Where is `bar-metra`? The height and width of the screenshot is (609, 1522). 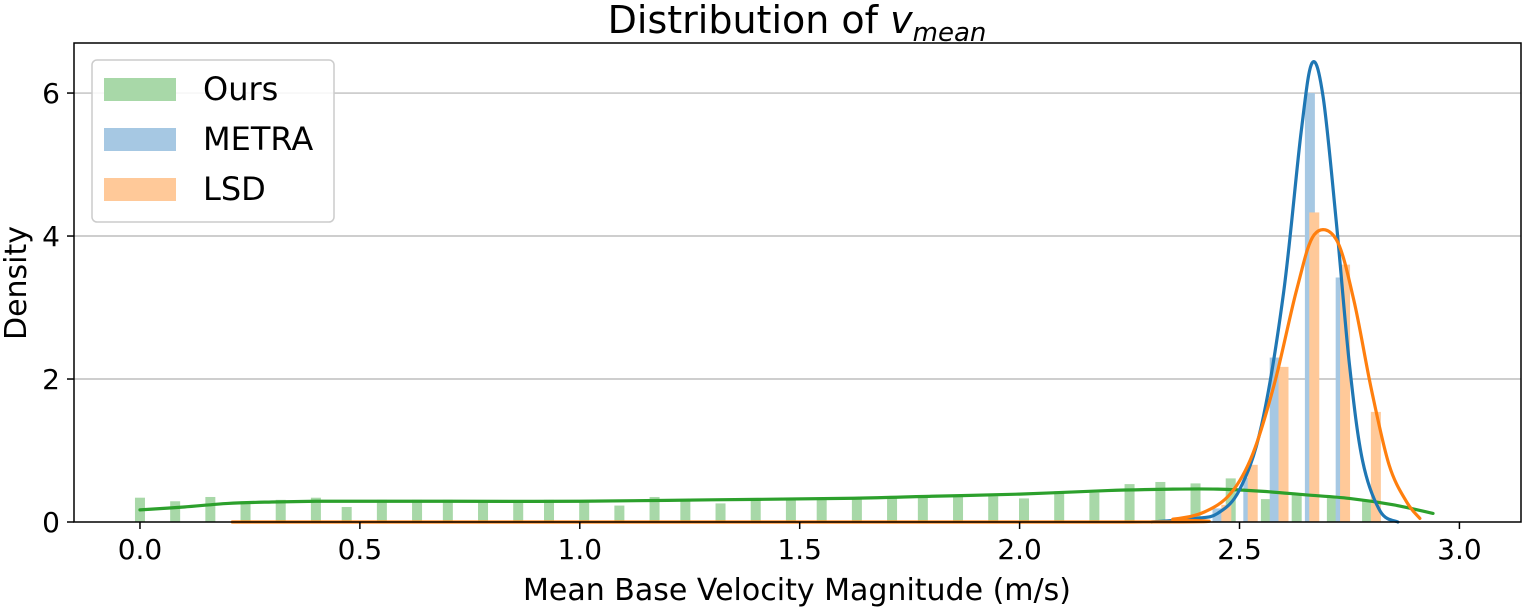
bar-metra is located at coordinates (1274, 439).